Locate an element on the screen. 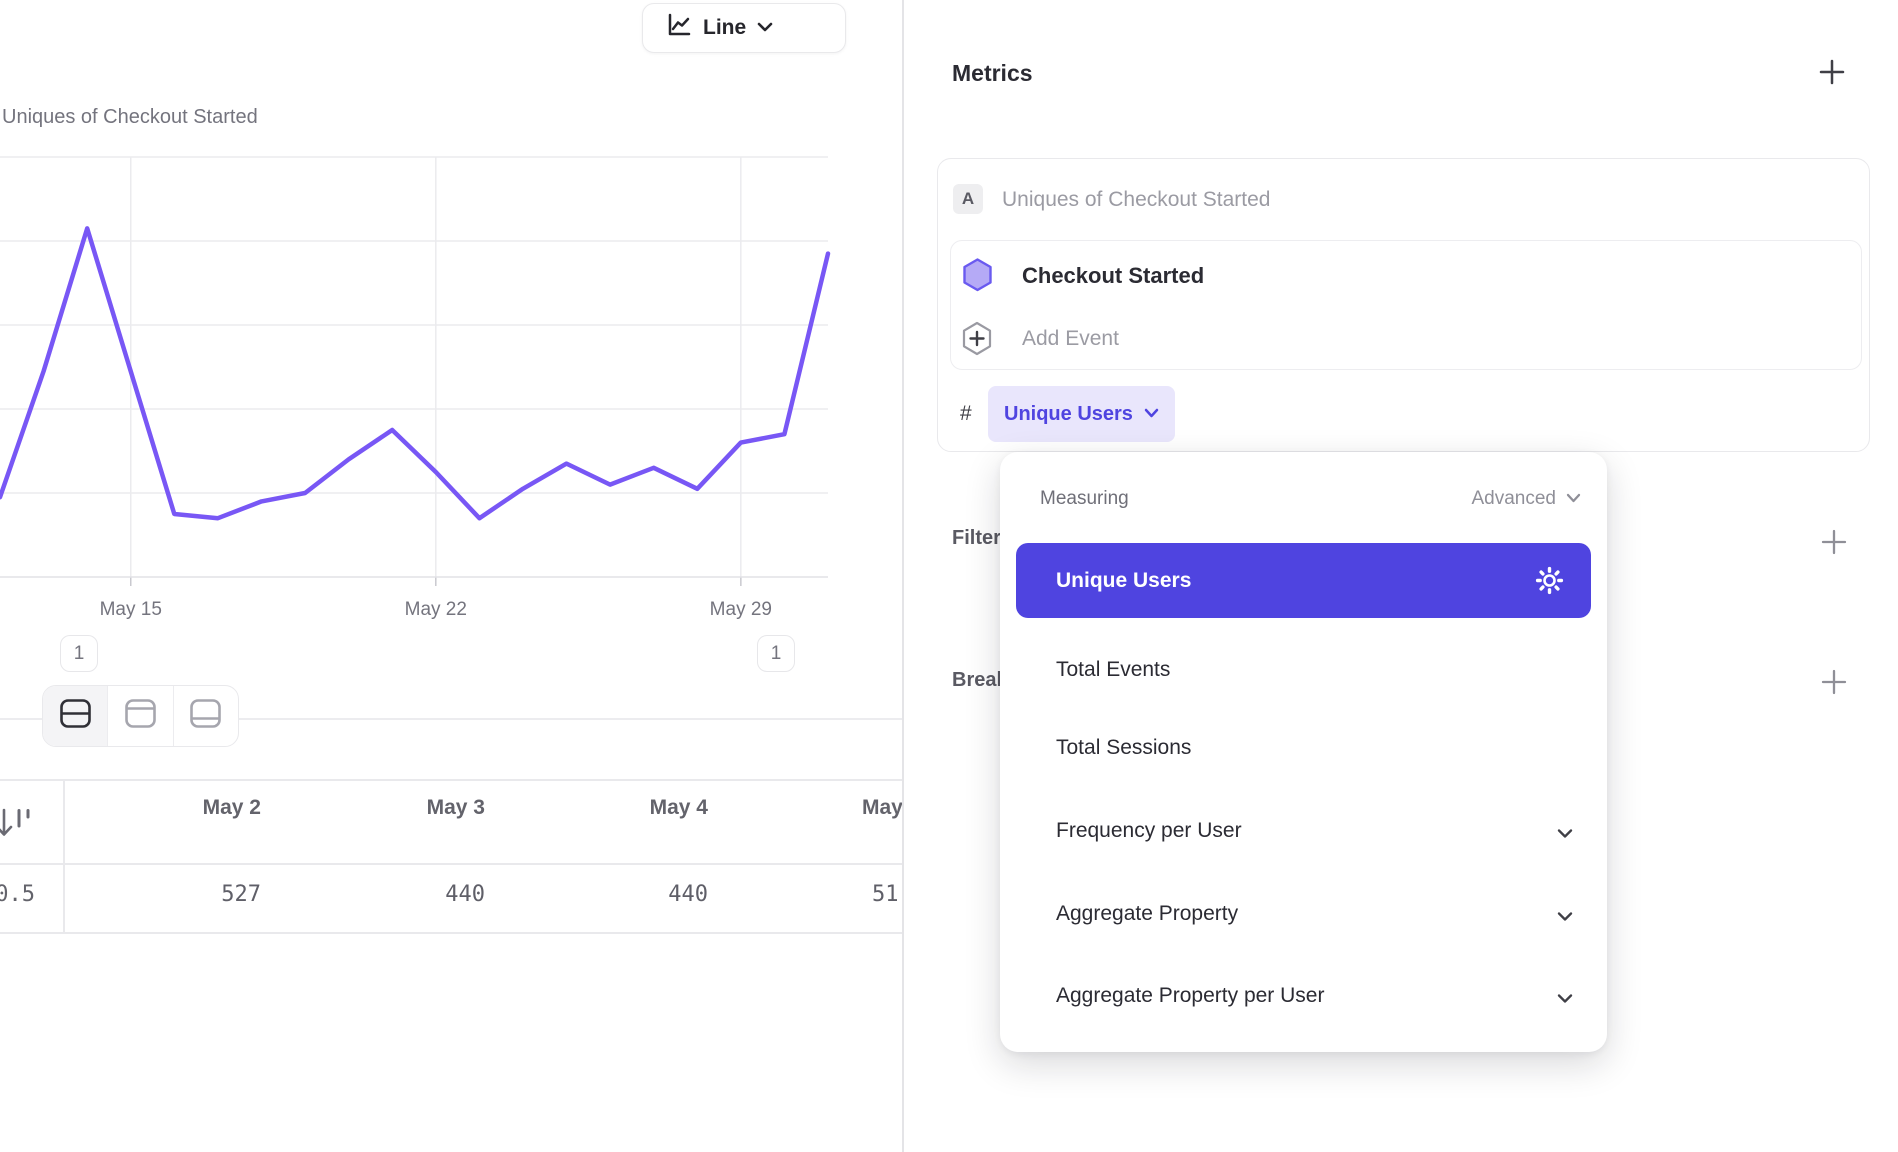 The height and width of the screenshot is (1152, 1898). metrics-heading: Metrics is located at coordinates (992, 73).